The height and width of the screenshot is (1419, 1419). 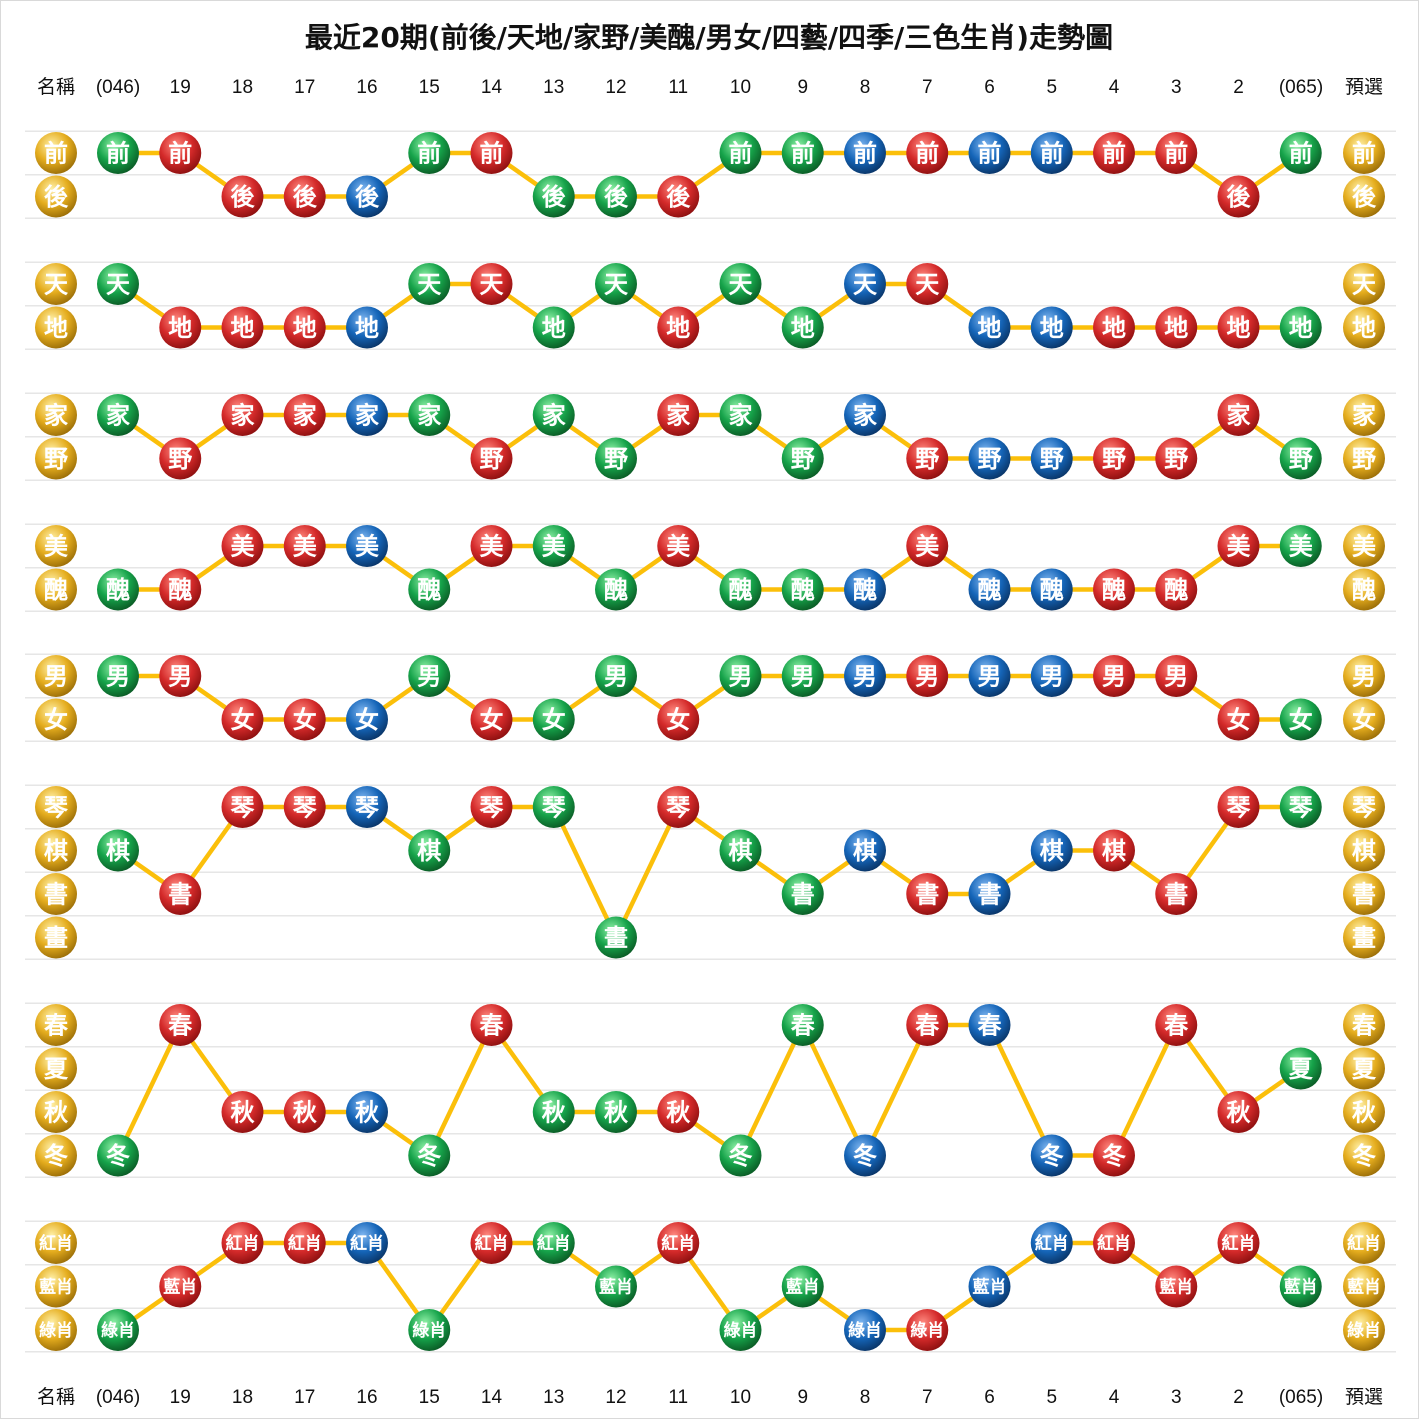 I want to click on category-label-right-5-3: 畫, so click(x=1364, y=937).